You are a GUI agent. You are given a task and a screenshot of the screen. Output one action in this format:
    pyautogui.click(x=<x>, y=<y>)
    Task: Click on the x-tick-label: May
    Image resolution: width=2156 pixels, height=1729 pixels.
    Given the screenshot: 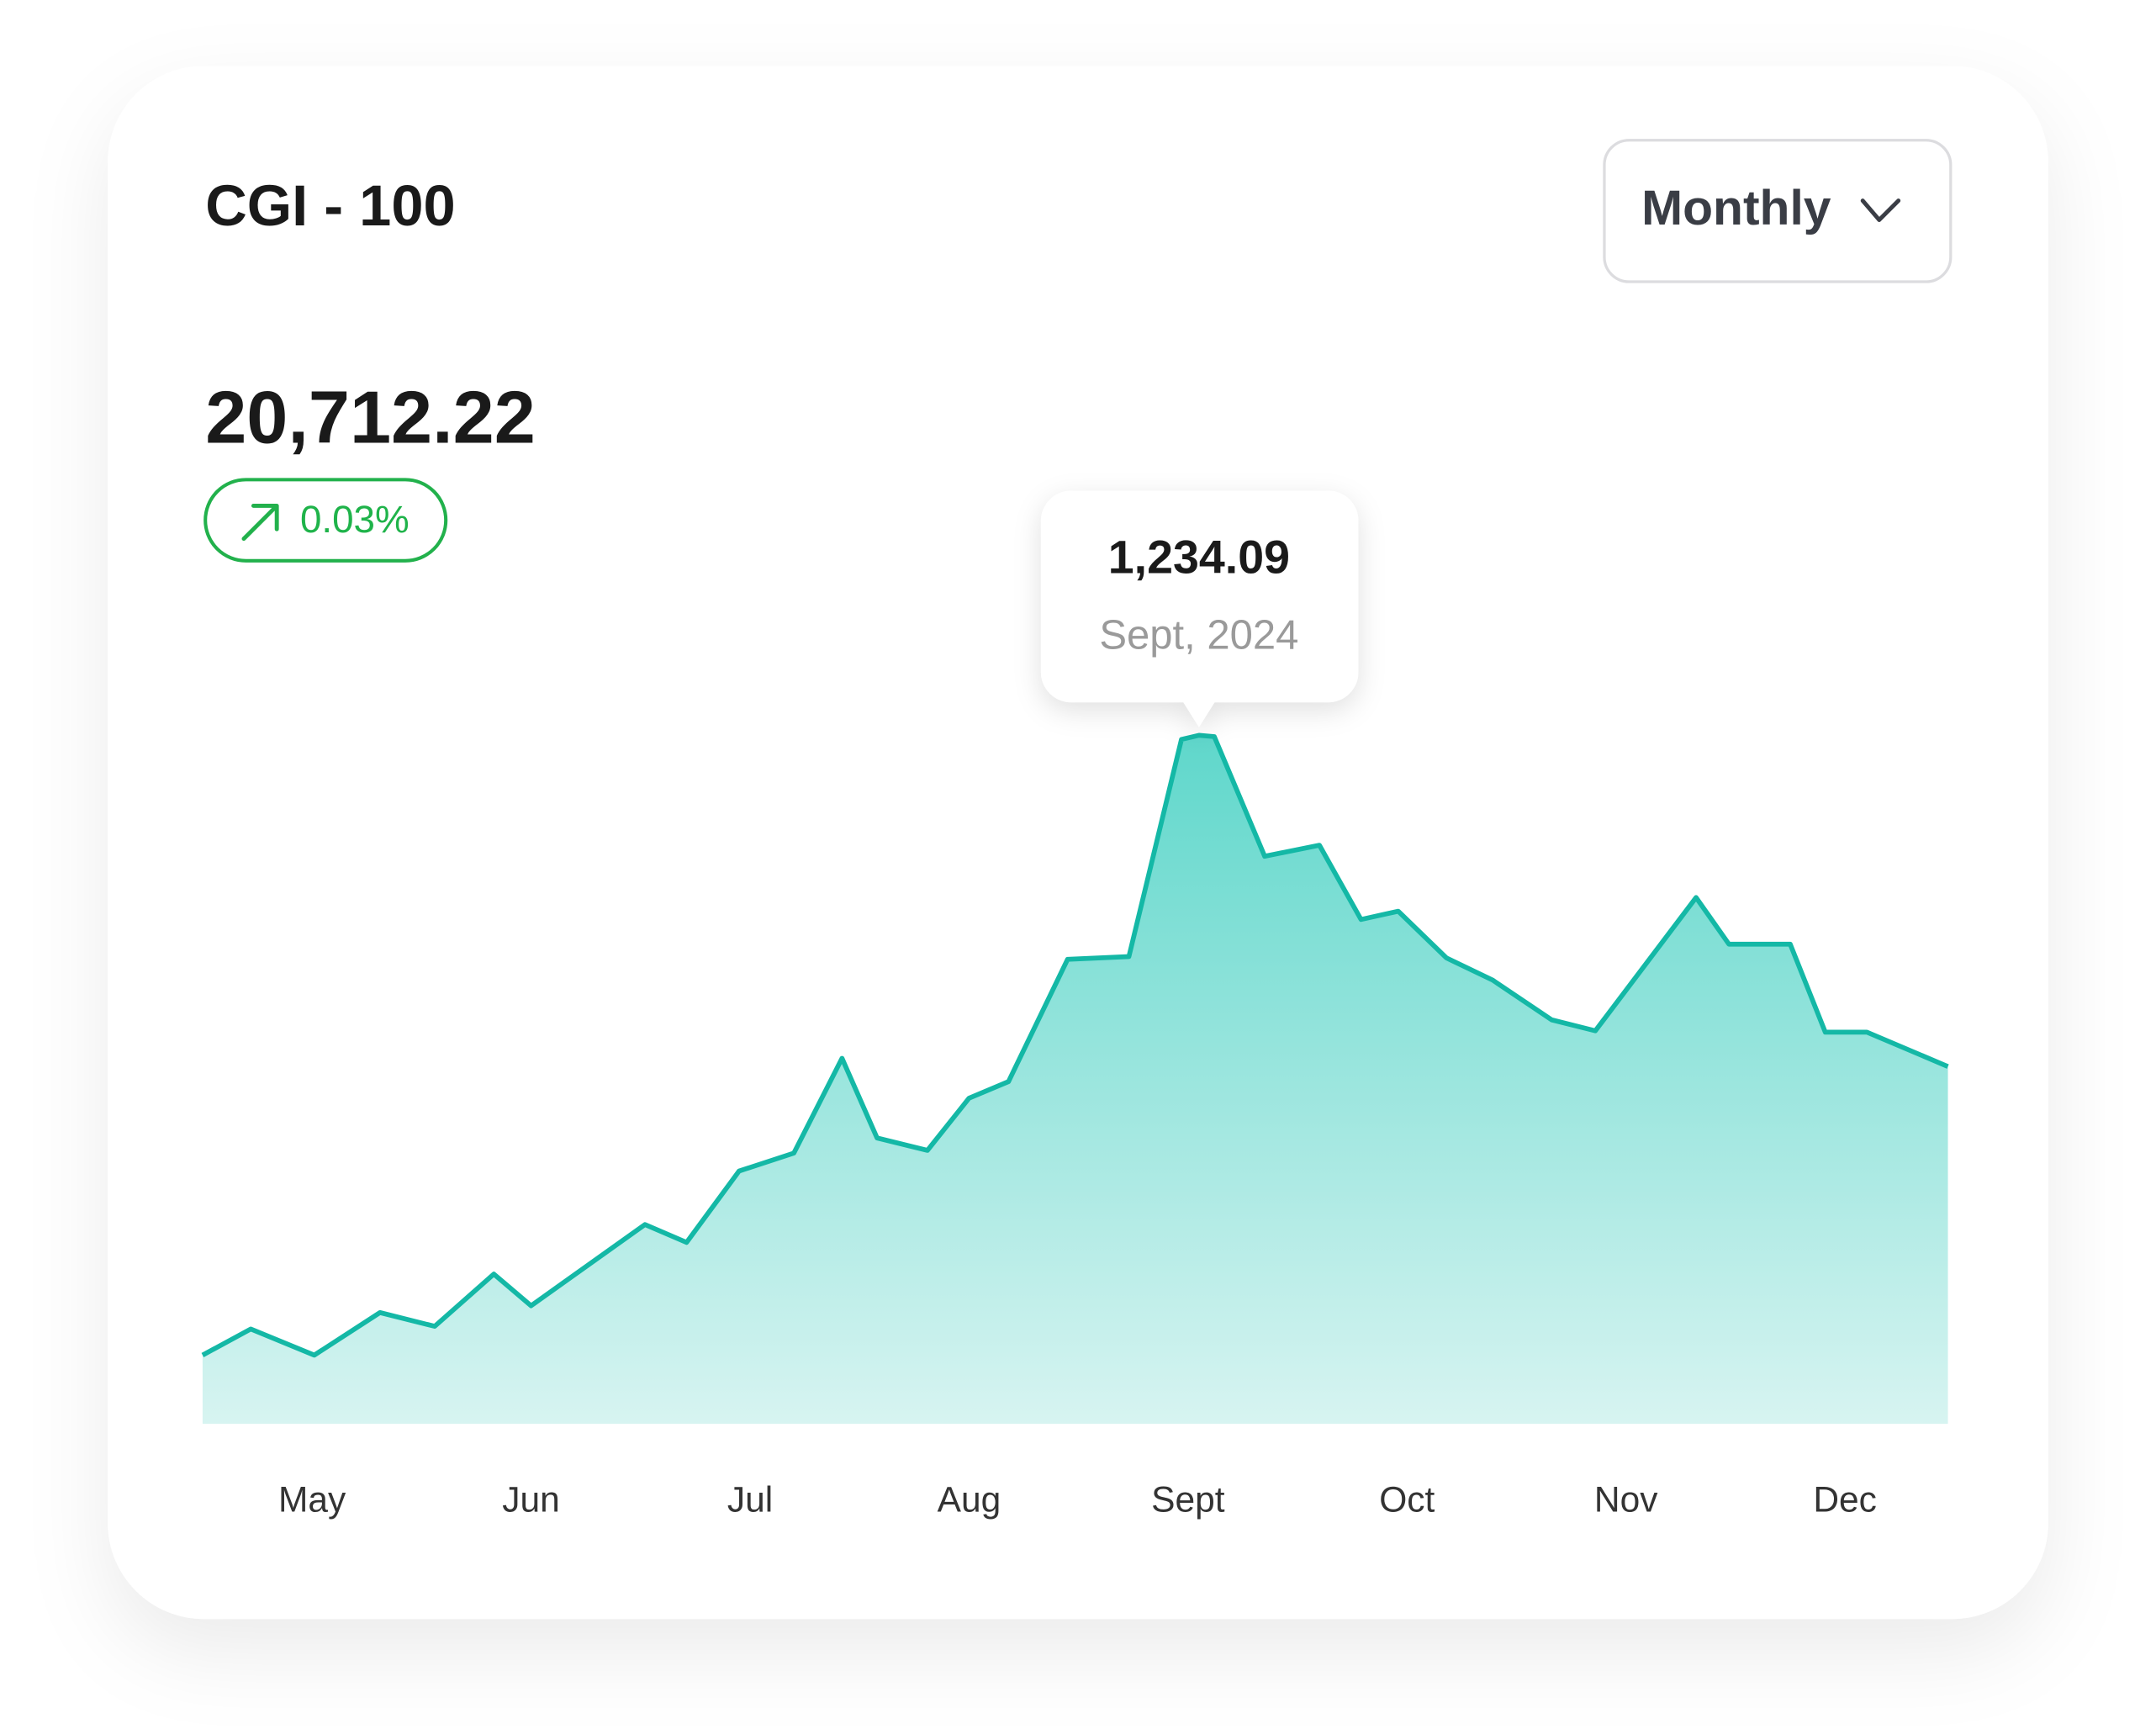 What is the action you would take?
    pyautogui.click(x=312, y=1501)
    